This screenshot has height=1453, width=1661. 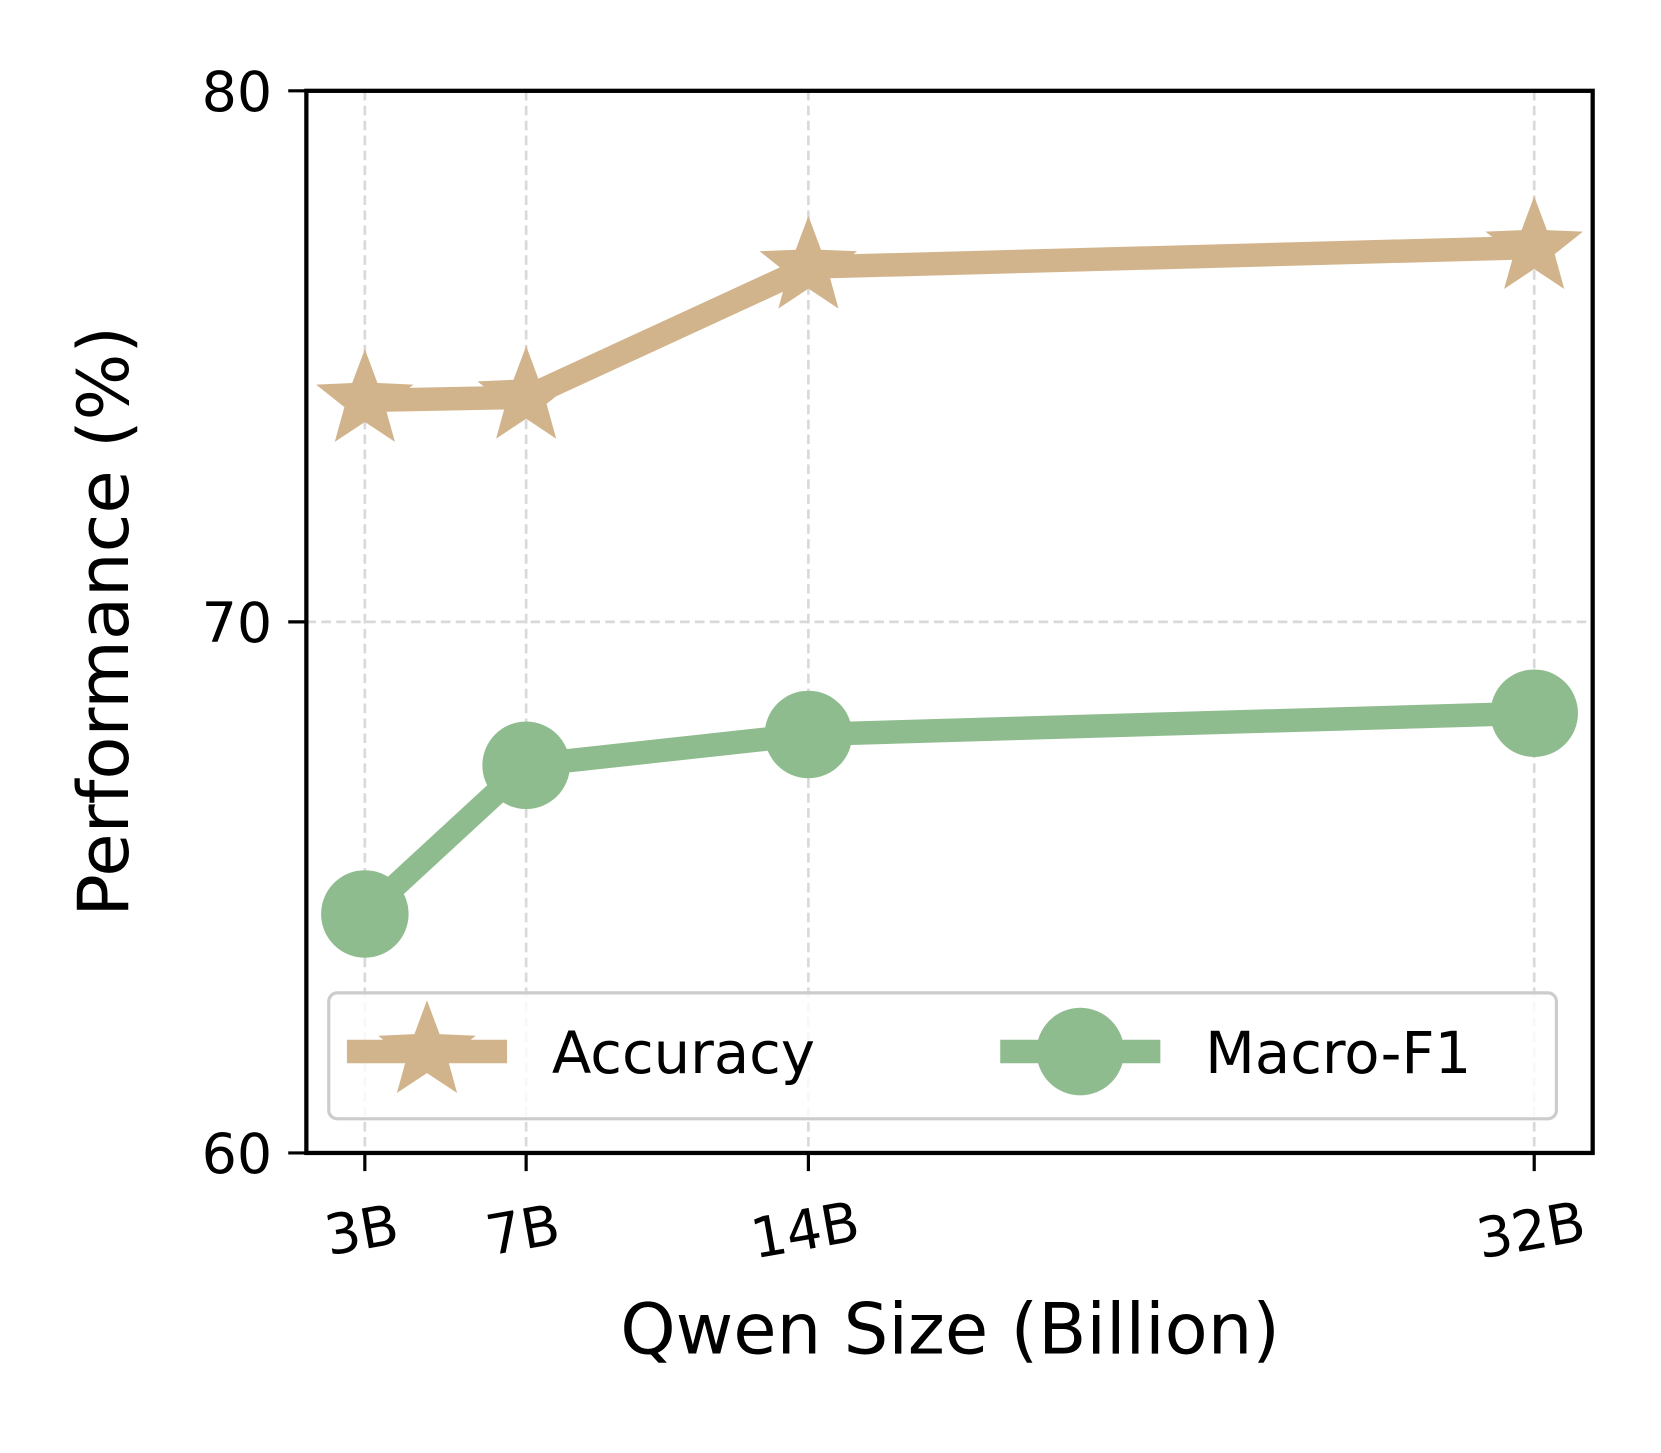 I want to click on x-tick-label: 3B, so click(x=362, y=1230).